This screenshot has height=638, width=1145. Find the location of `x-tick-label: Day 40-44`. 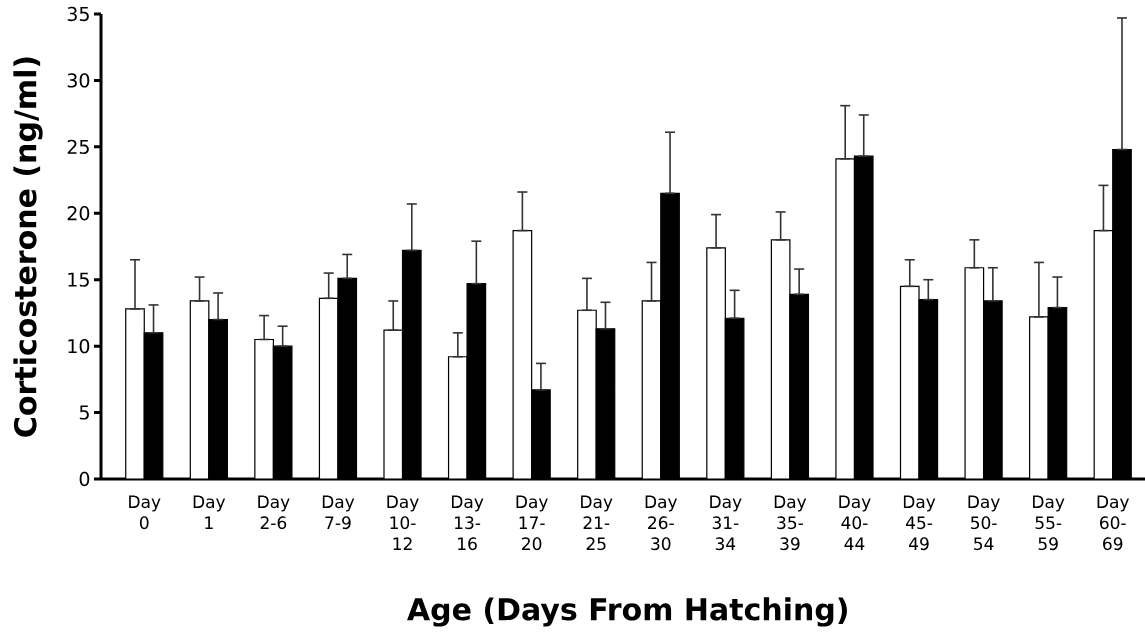

x-tick-label: Day 40-44 is located at coordinates (855, 522).